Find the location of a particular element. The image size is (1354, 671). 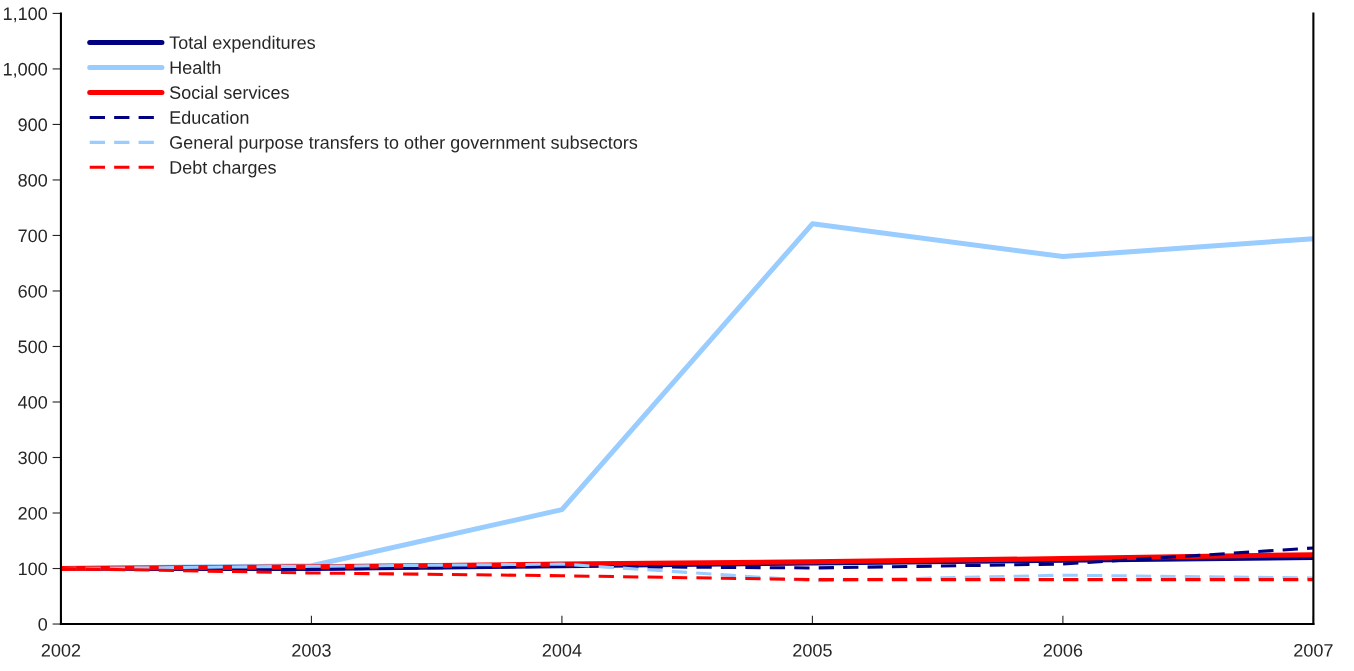

legend-label: General purpose transfers to other government subsectors is located at coordinates (404, 144).